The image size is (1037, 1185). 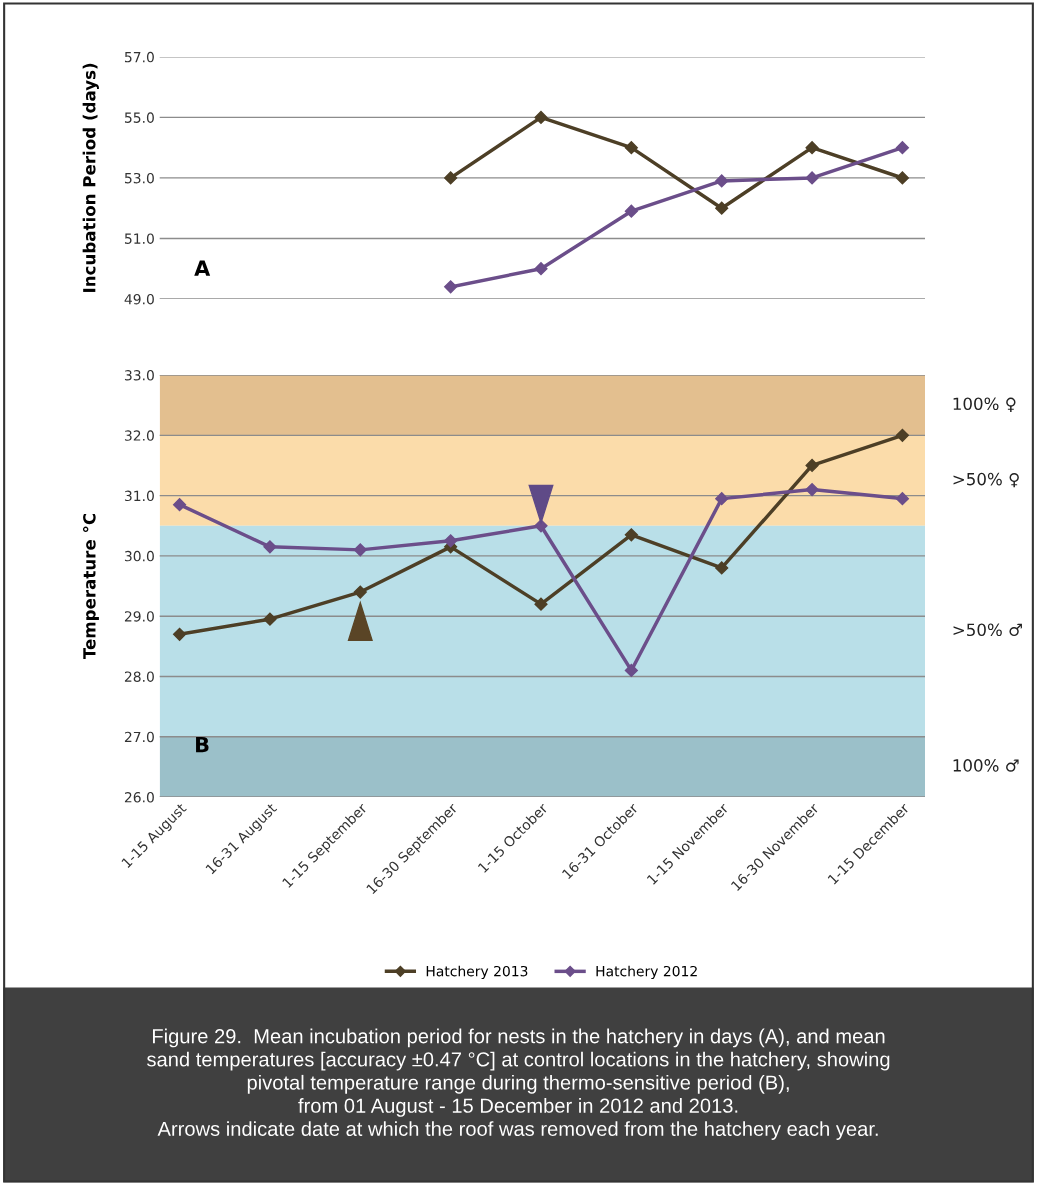 I want to click on caption: Figure 29. Mean incubation period for nests in the hatchery in days (A), and mean sand temperatures [accuracy ±0.47 °C] at control locations in the hatchery, showing pivotal temperature range during thermo-sensitive period (B), from 01 August - 15 December in 2012 and 2013. Arrows indicate date at which the roof was removed from the hatchery each year., so click(x=518, y=1084).